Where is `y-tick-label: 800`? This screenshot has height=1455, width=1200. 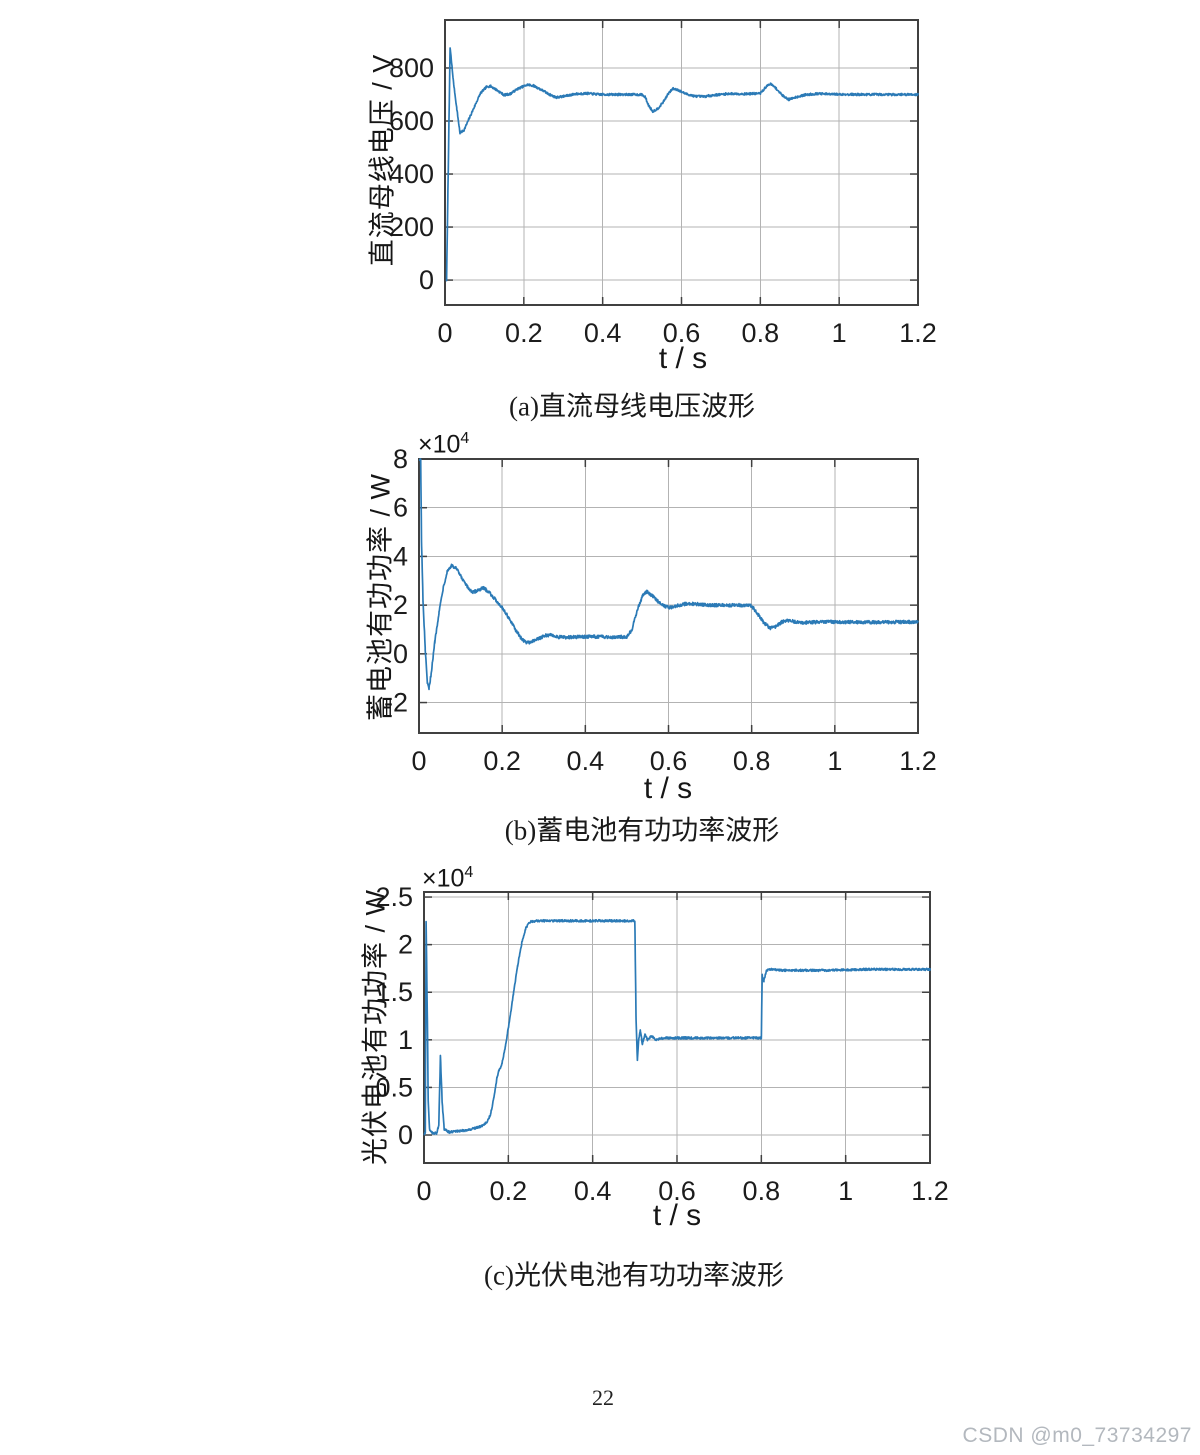
y-tick-label: 800 is located at coordinates (411, 68).